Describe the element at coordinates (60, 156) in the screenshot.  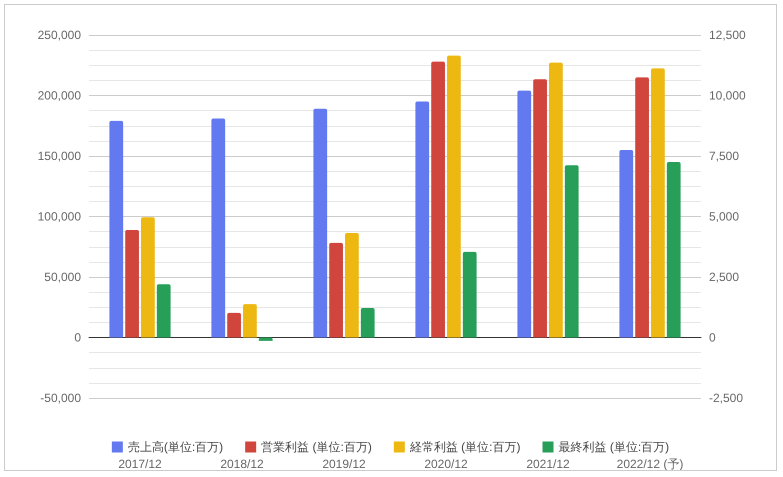
I see `y-tick-label: 150,000` at that location.